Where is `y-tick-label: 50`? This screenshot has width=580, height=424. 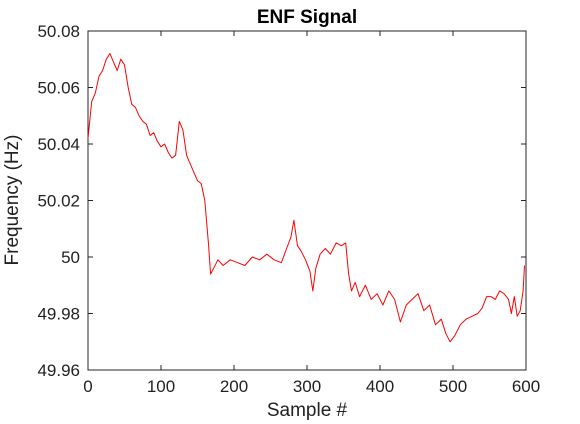 y-tick-label: 50 is located at coordinates (70, 257).